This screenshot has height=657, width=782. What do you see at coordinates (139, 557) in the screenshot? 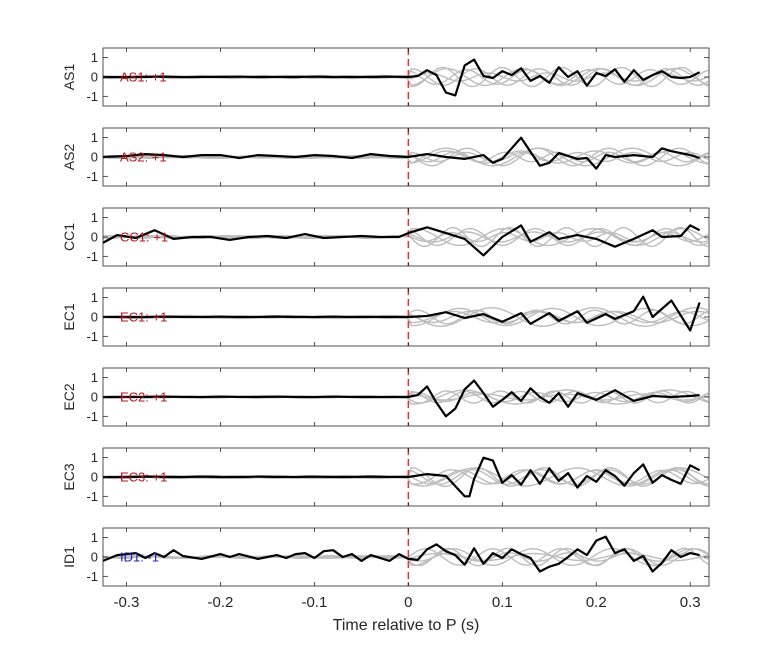
I see `trace-annotation: ID1: -1` at bounding box center [139, 557].